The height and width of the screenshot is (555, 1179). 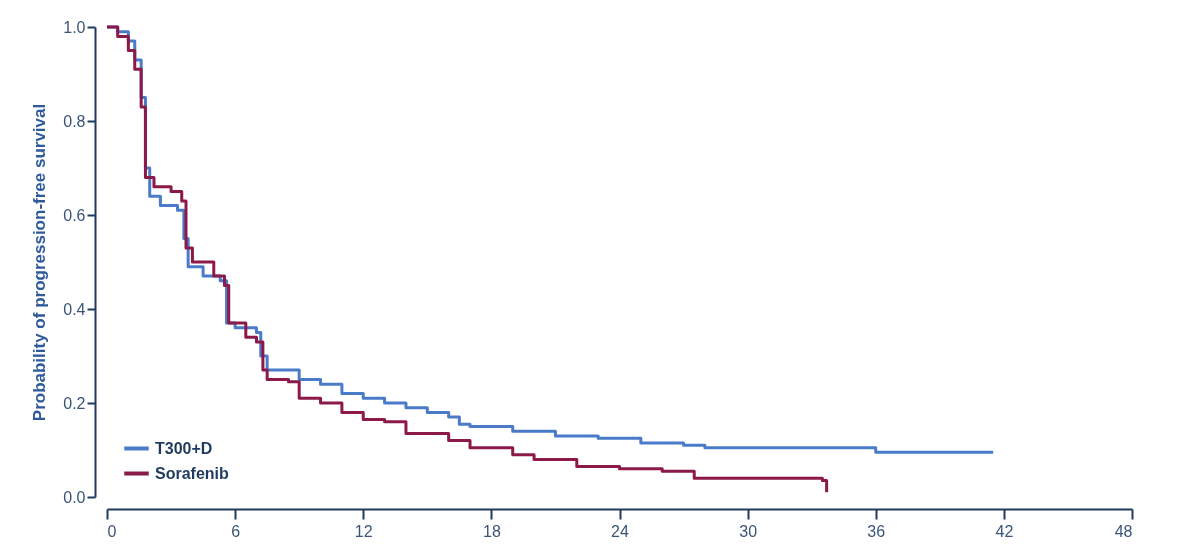 What do you see at coordinates (748, 531) in the screenshot?
I see `x-tick-label: 30` at bounding box center [748, 531].